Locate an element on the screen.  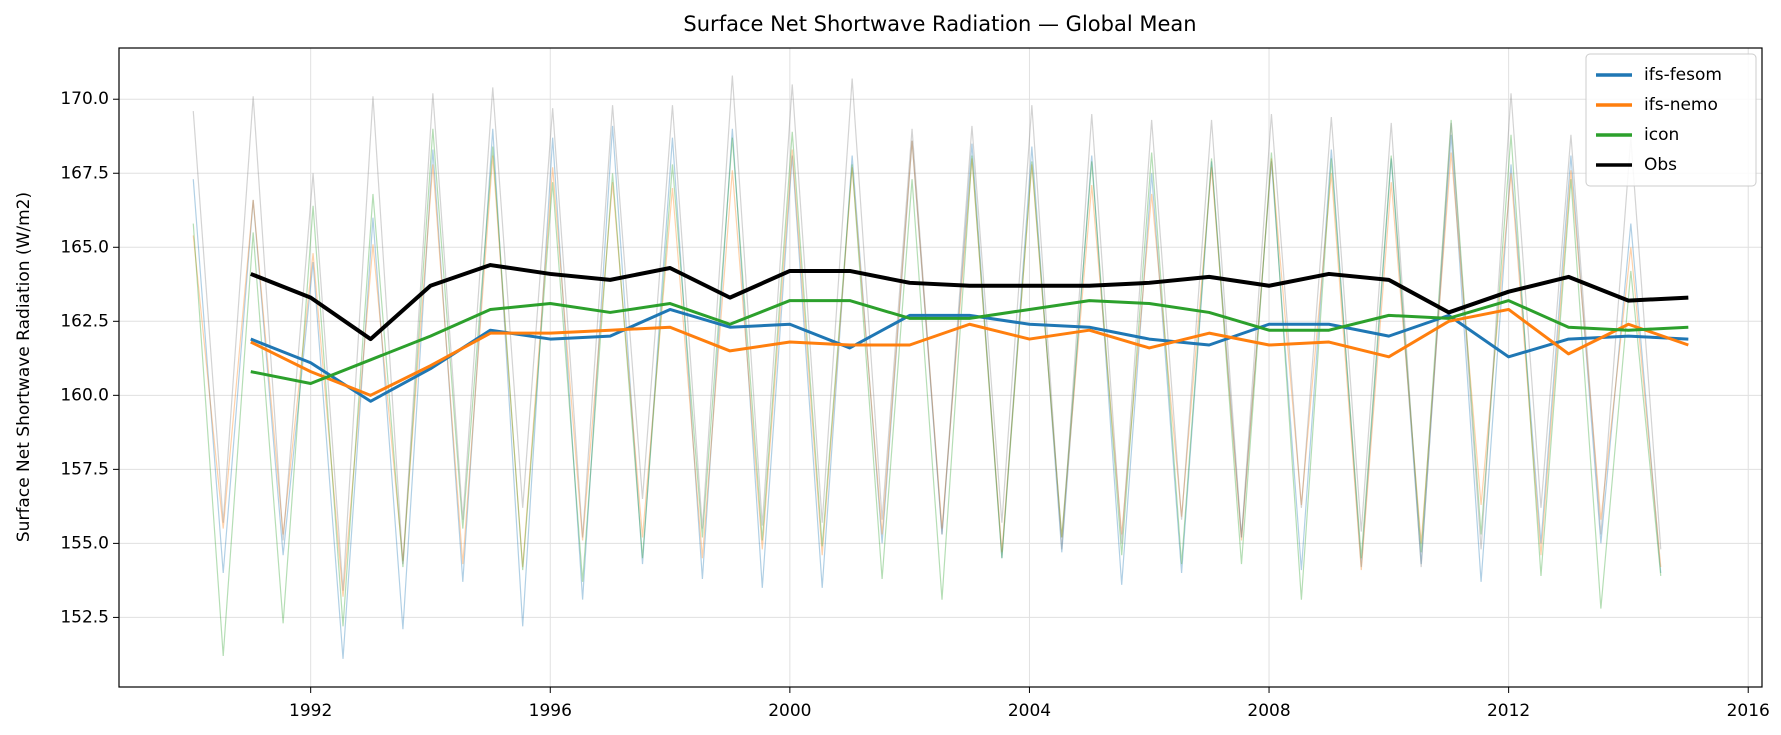
y-tick-label: 152.5 is located at coordinates (84, 617).